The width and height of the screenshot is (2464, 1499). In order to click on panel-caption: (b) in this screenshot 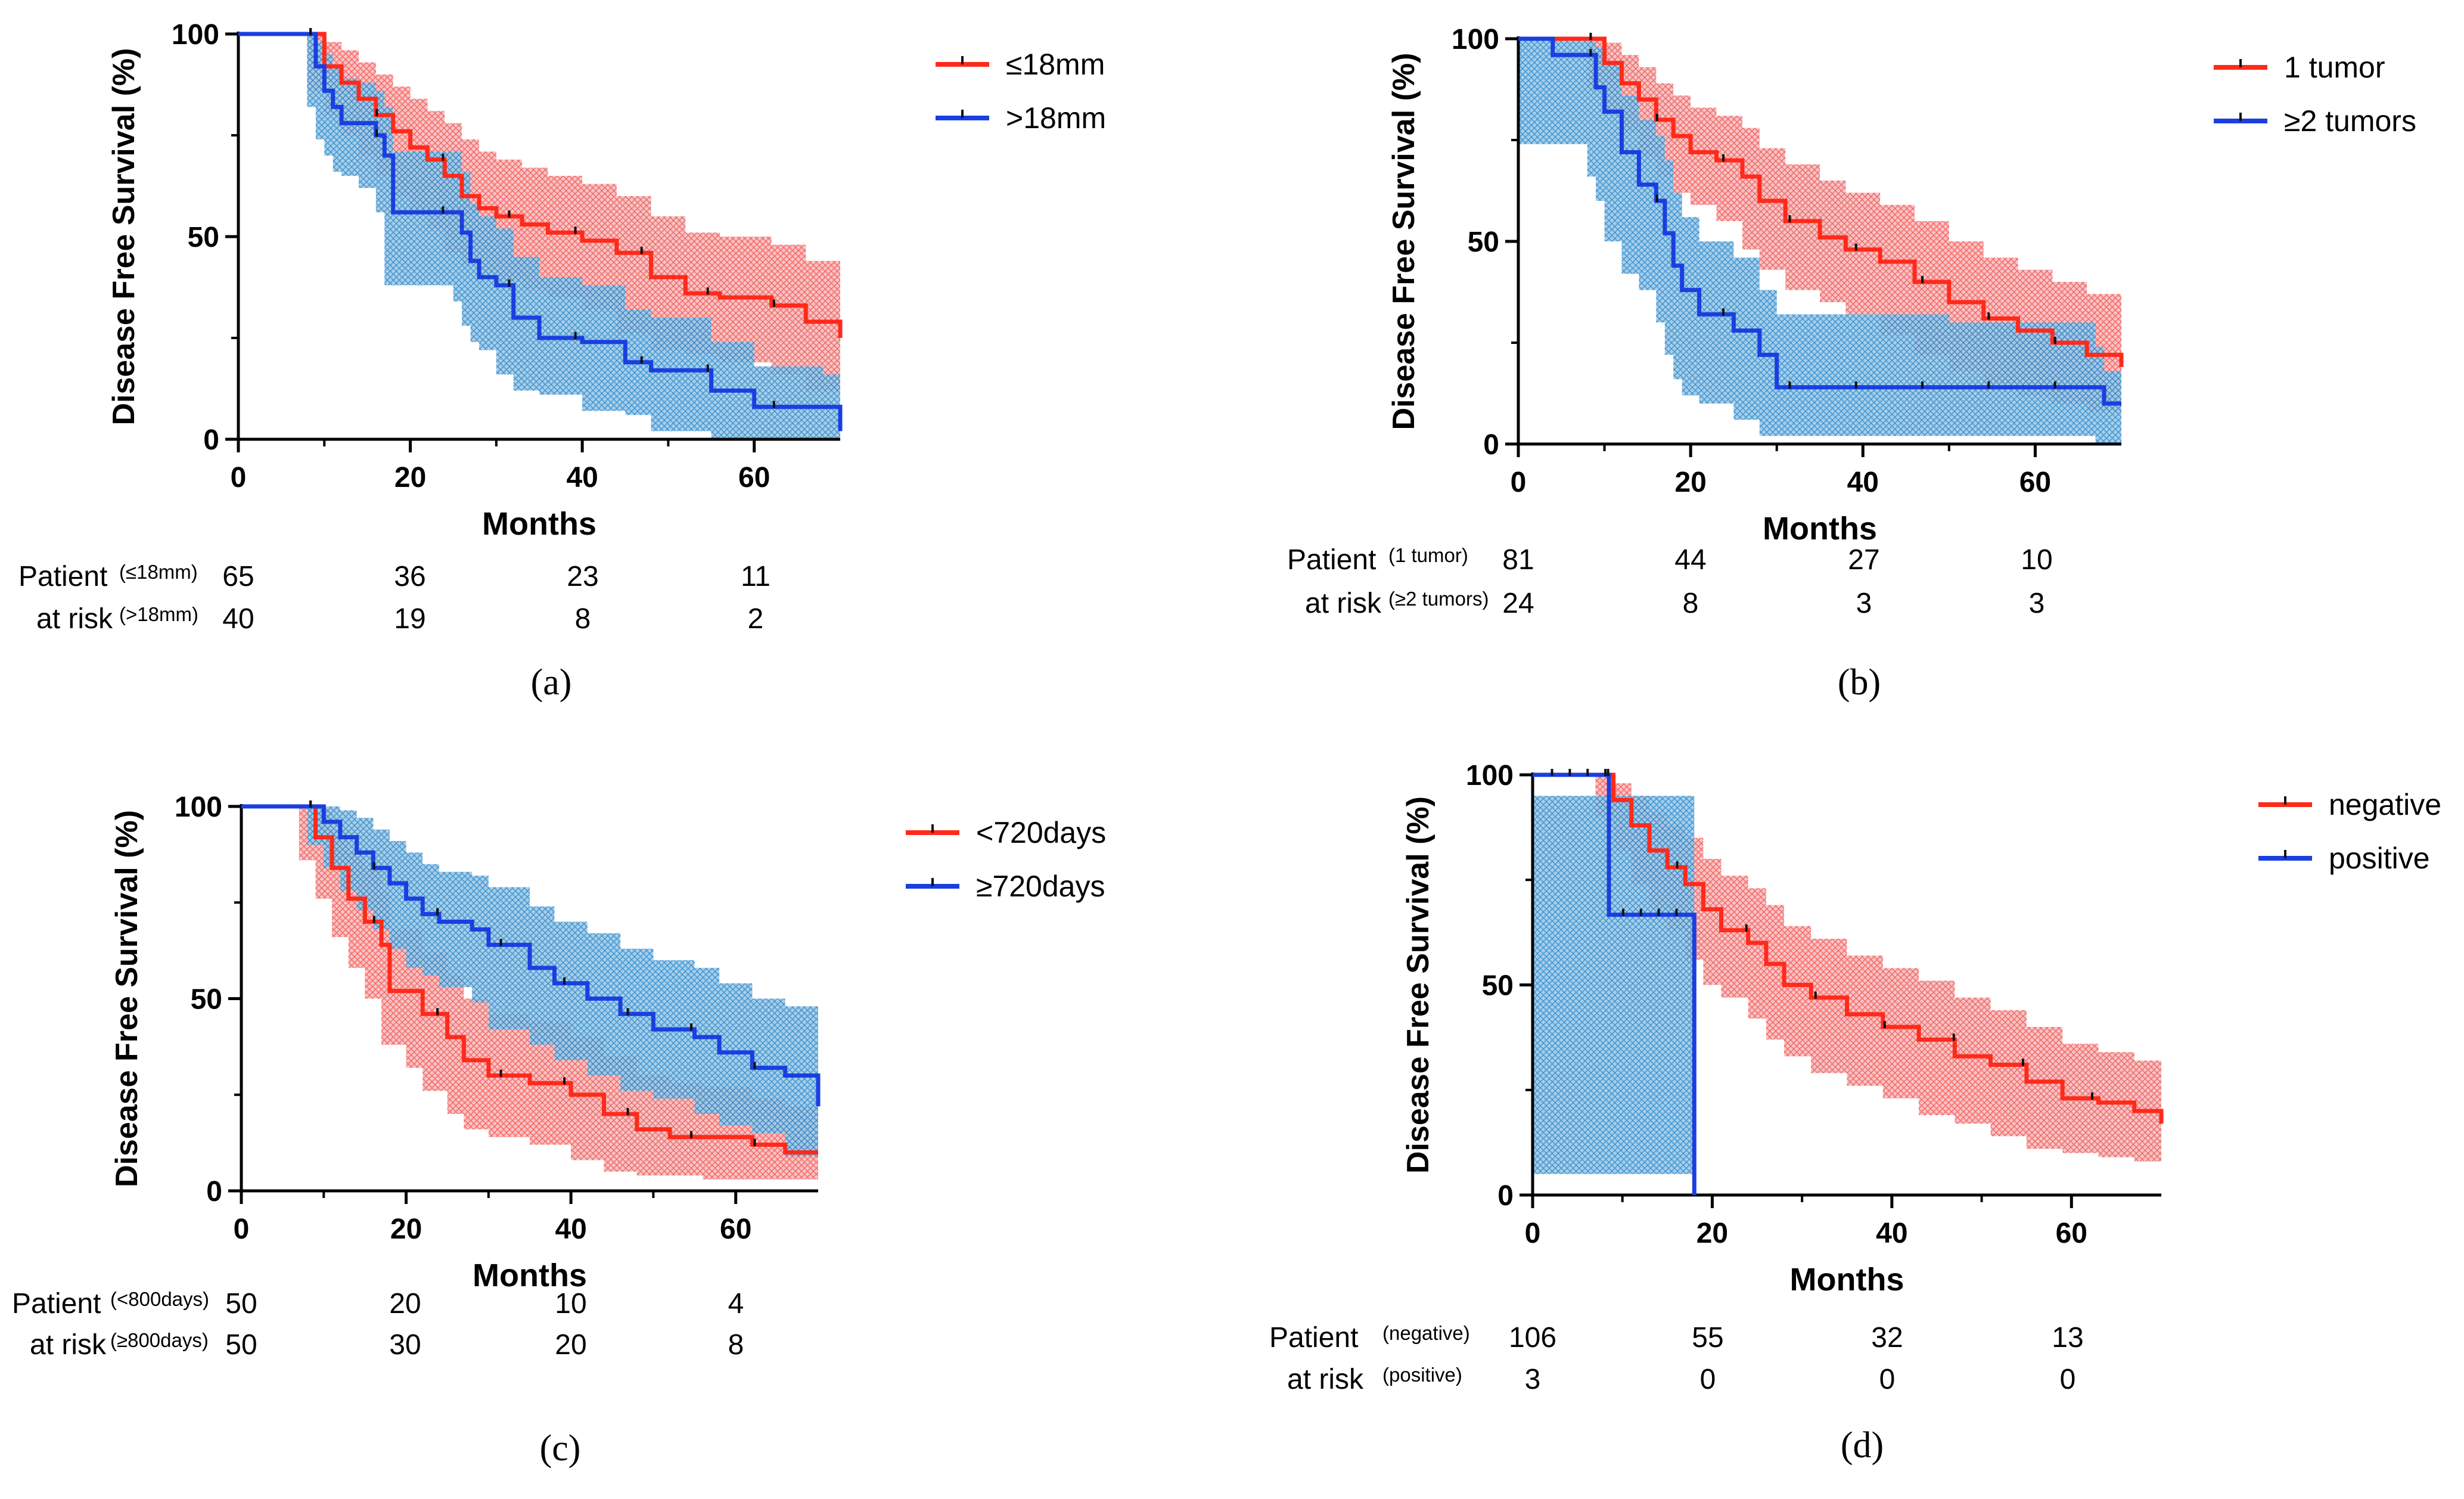, I will do `click(1859, 682)`.